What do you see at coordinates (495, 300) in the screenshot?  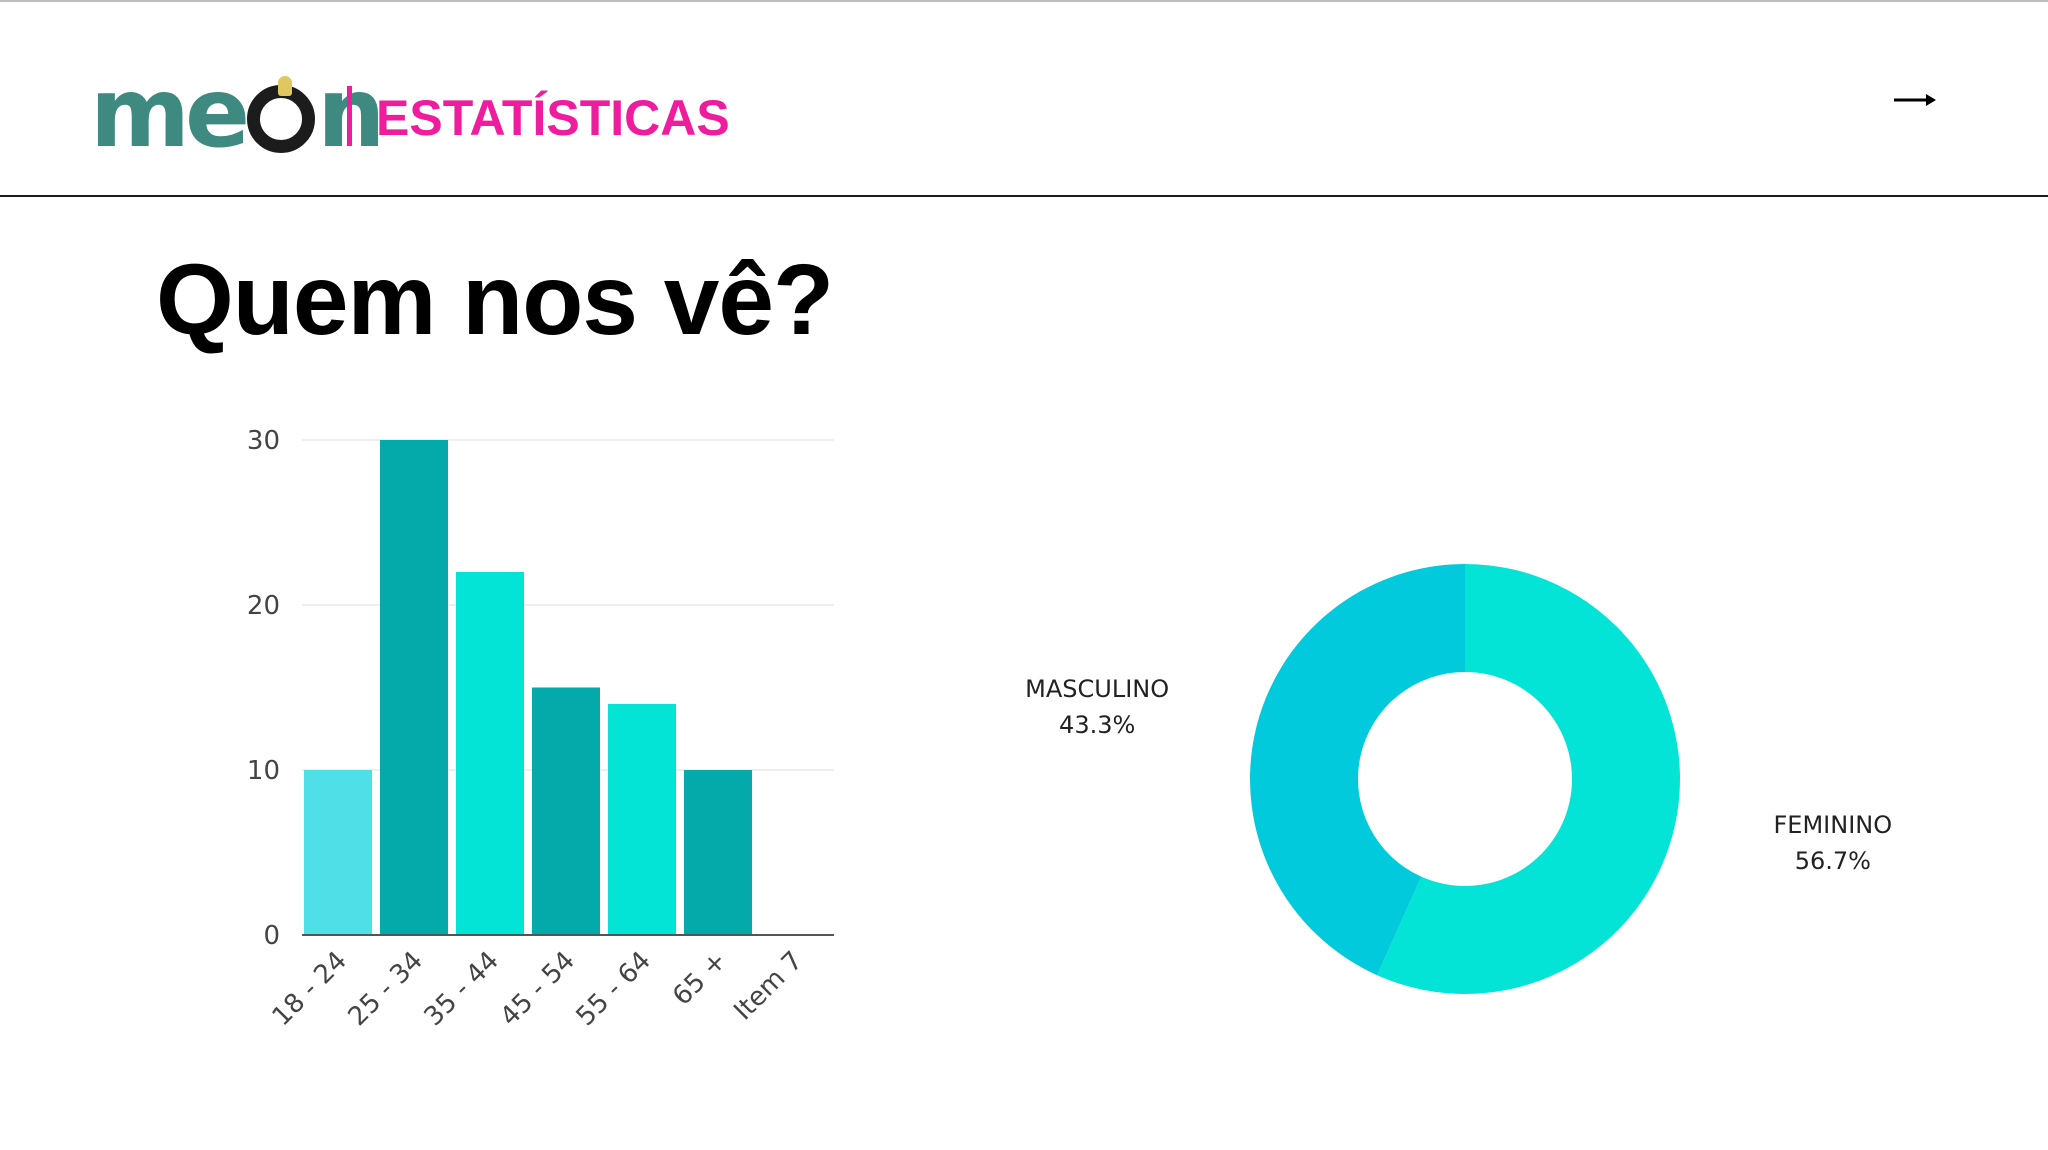 I see `page-title: Quem nos vê?` at bounding box center [495, 300].